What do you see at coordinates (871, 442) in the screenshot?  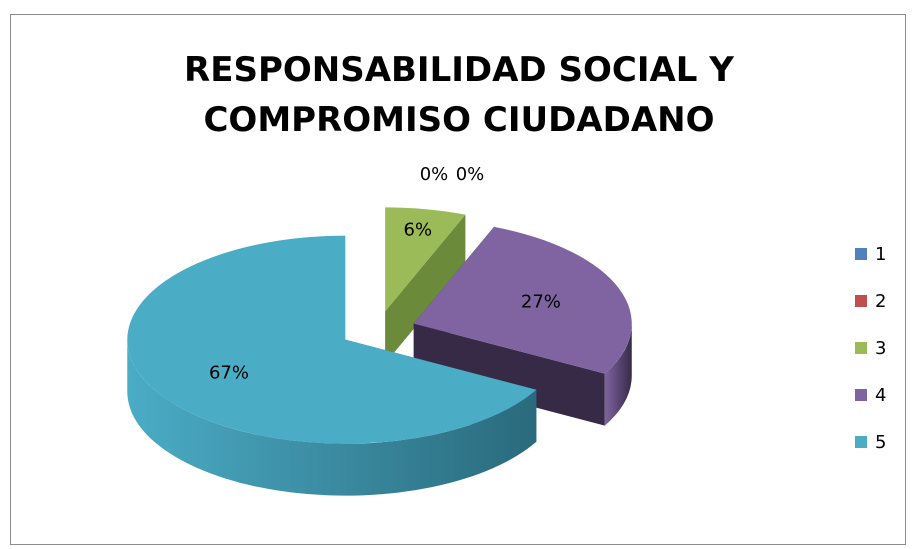 I see `legend-item-5: 5` at bounding box center [871, 442].